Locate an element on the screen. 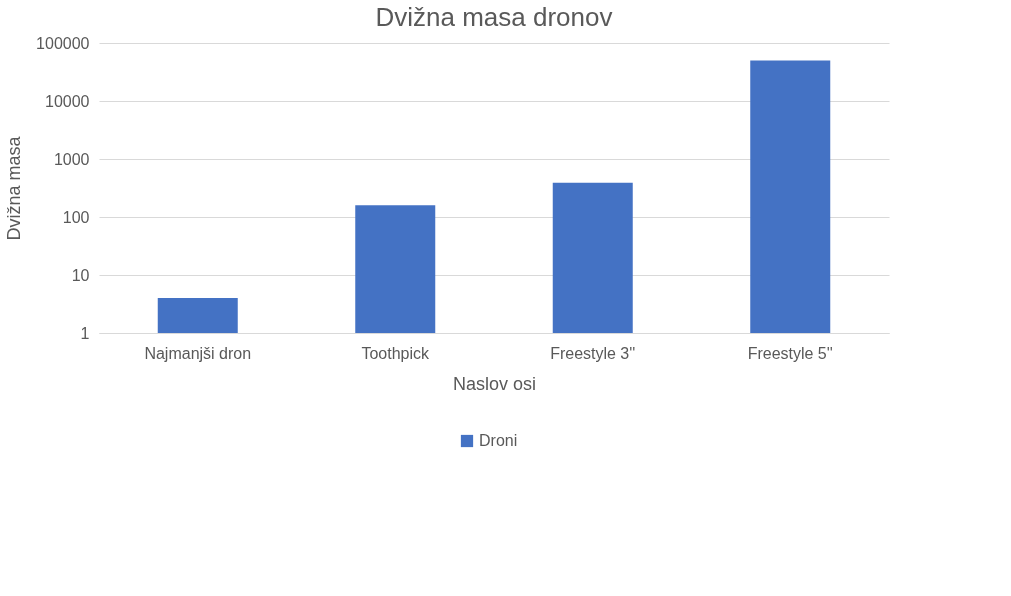  y-tick-label: 10 is located at coordinates (80, 275).